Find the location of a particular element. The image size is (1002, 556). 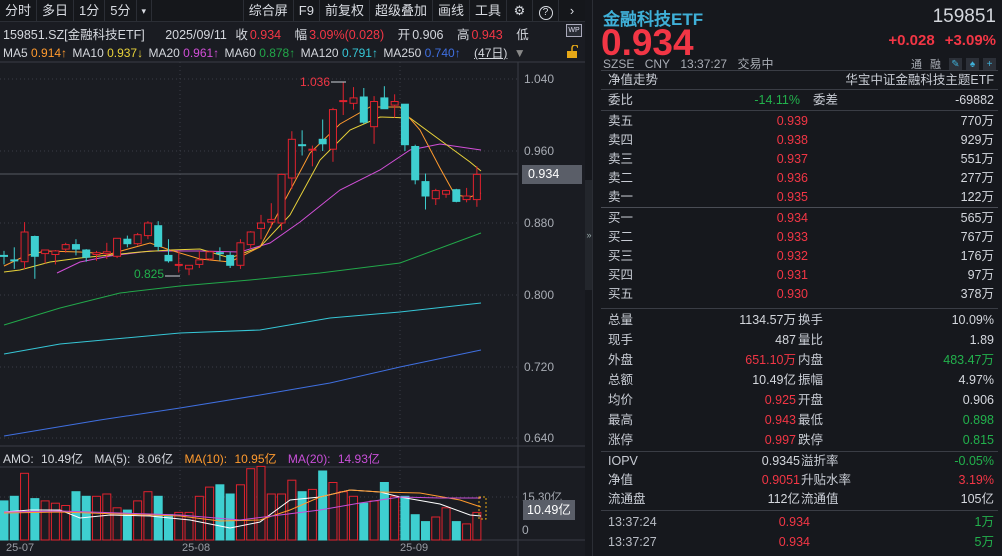

stat-row: 总额 10.49亿 振幅 4.97% is located at coordinates (798, 380).